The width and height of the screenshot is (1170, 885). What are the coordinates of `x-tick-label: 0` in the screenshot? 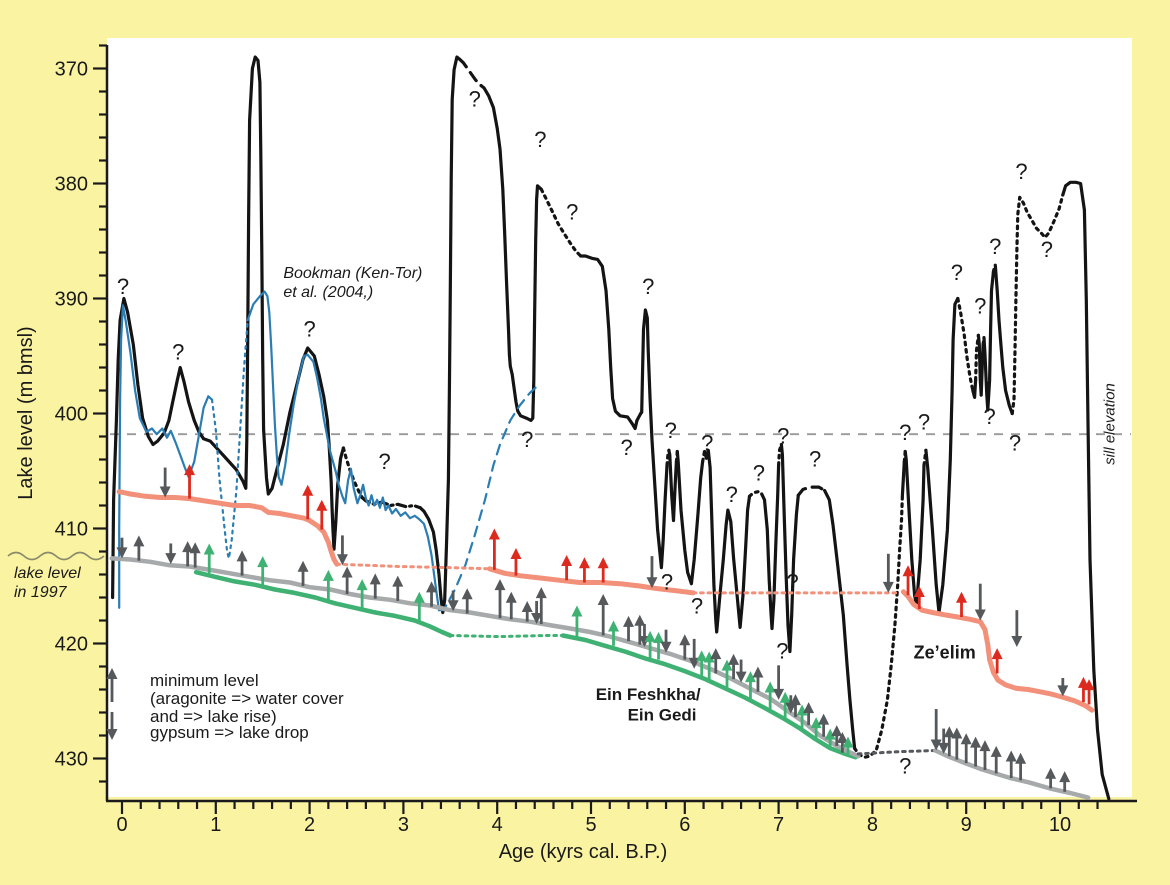 It's located at (121, 825).